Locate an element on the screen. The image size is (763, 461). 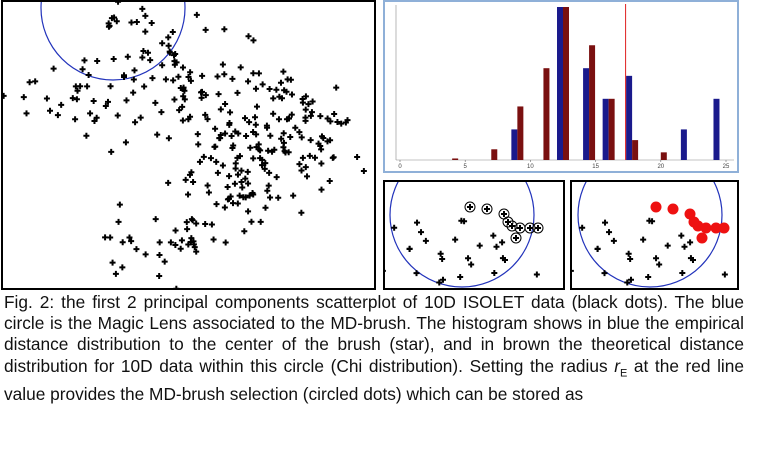
zoom-scatter is located at coordinates (464, 235).